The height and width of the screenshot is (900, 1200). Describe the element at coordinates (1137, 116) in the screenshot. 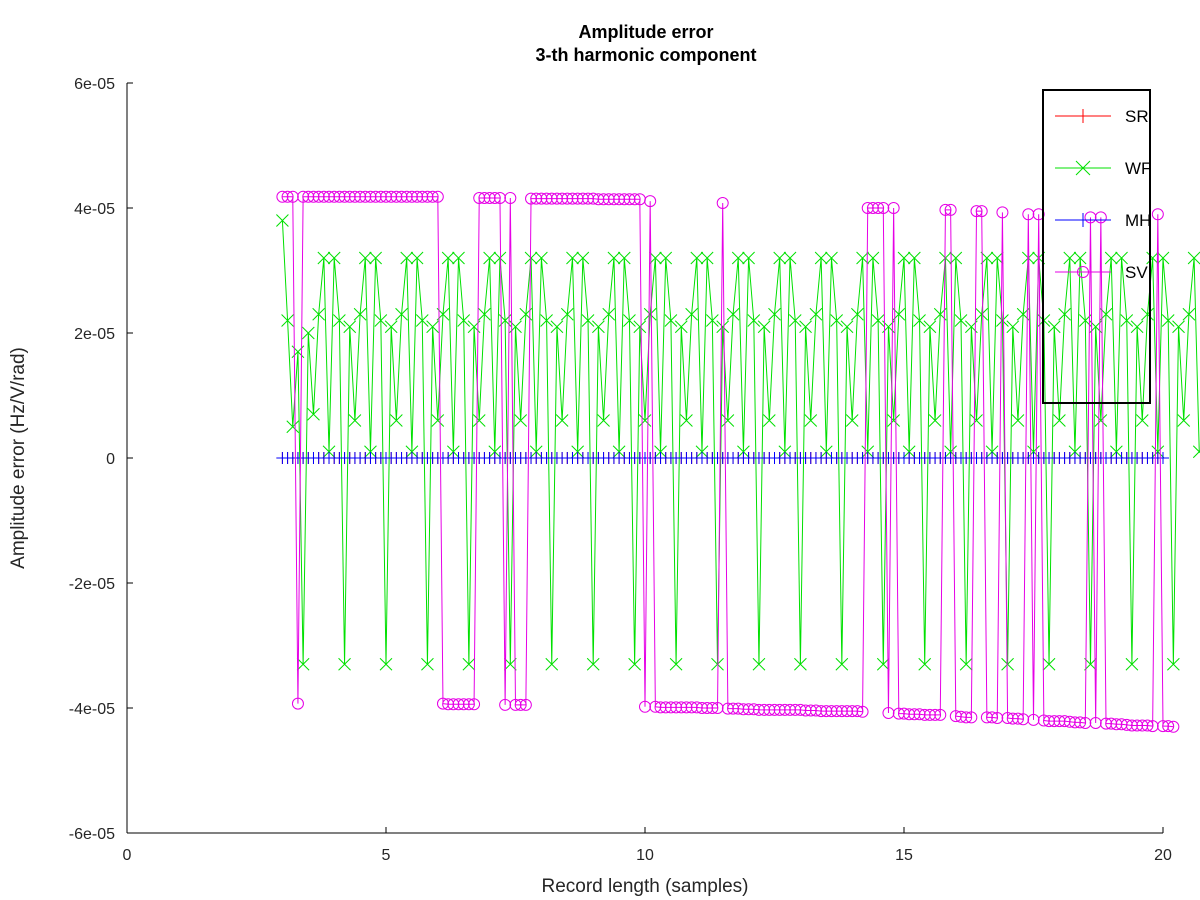

I see `legend-label: SR` at that location.